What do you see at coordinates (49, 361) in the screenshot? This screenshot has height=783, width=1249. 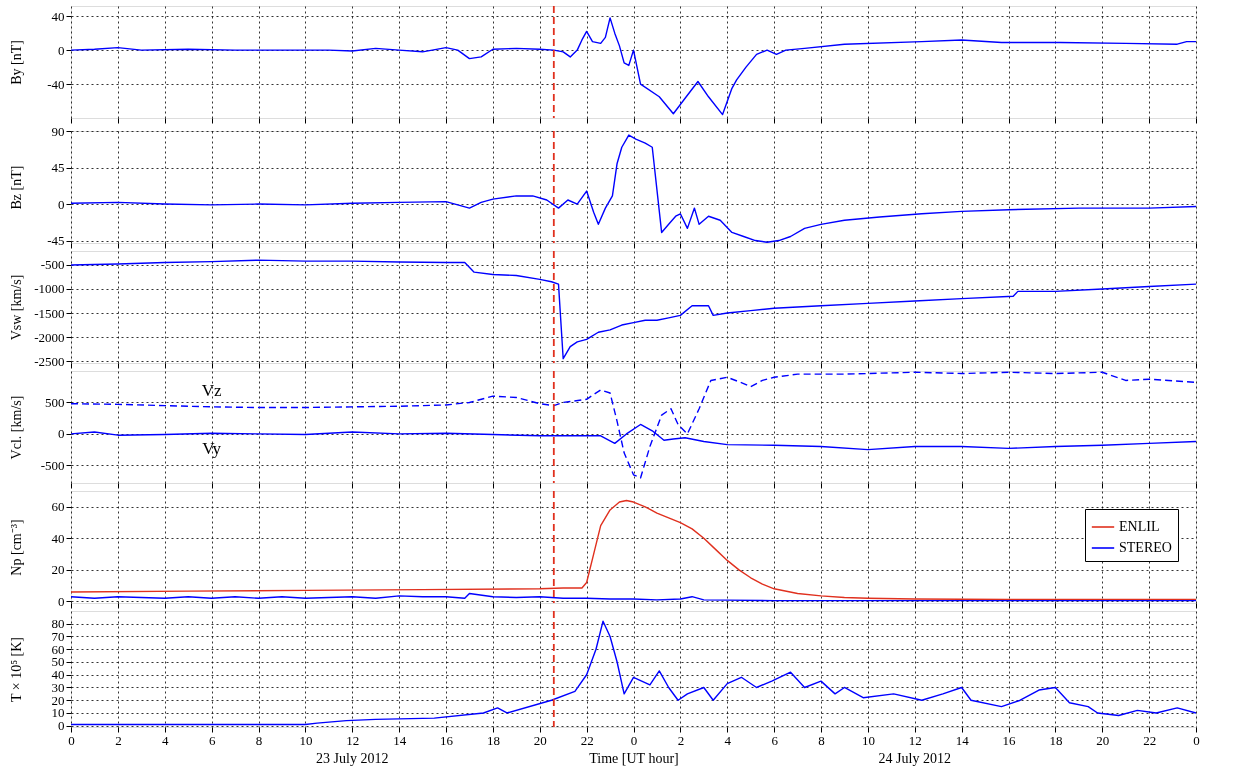 I see `y-tick-label: -2500` at bounding box center [49, 361].